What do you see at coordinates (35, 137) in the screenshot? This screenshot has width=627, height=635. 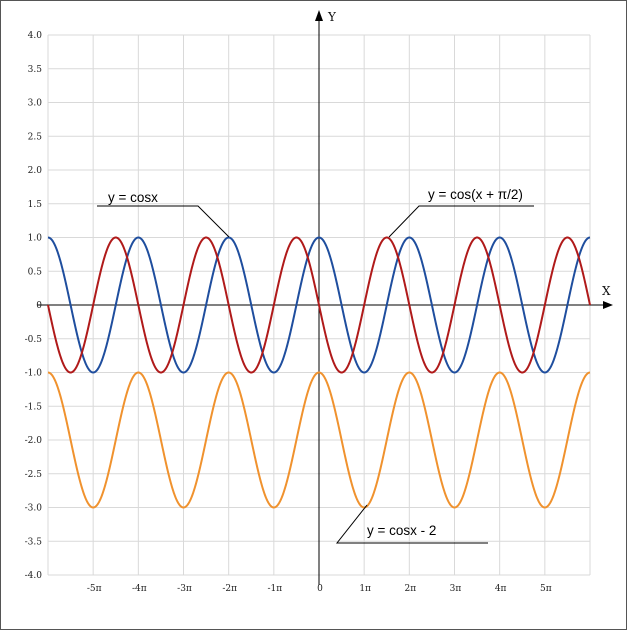 I see `y-tick-label: 2.5` at bounding box center [35, 137].